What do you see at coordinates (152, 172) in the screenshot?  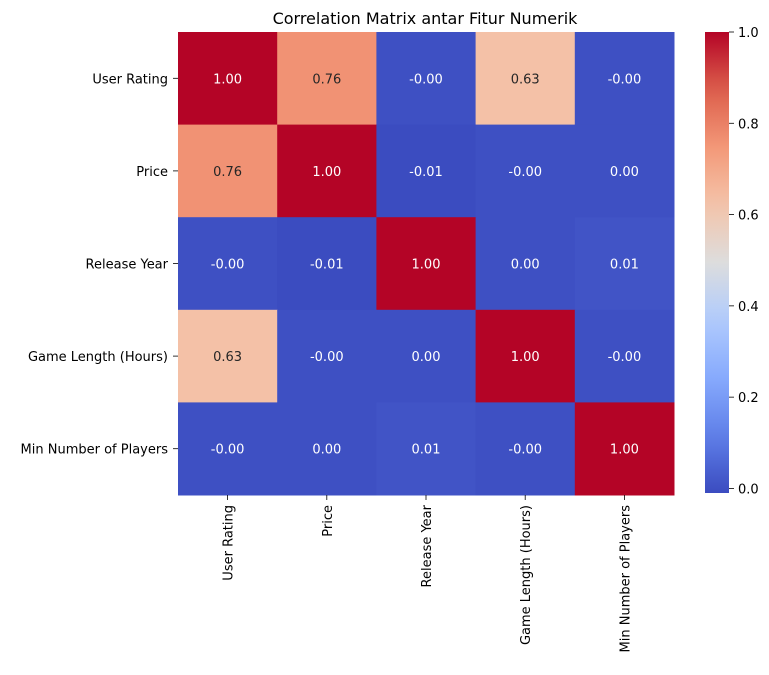 I see `y-tick-label-price: Price` at bounding box center [152, 172].